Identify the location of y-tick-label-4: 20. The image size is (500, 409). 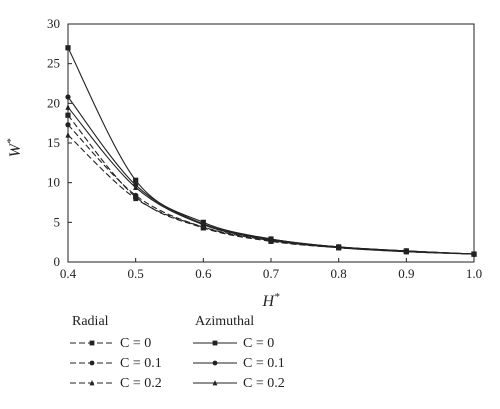
(53, 102).